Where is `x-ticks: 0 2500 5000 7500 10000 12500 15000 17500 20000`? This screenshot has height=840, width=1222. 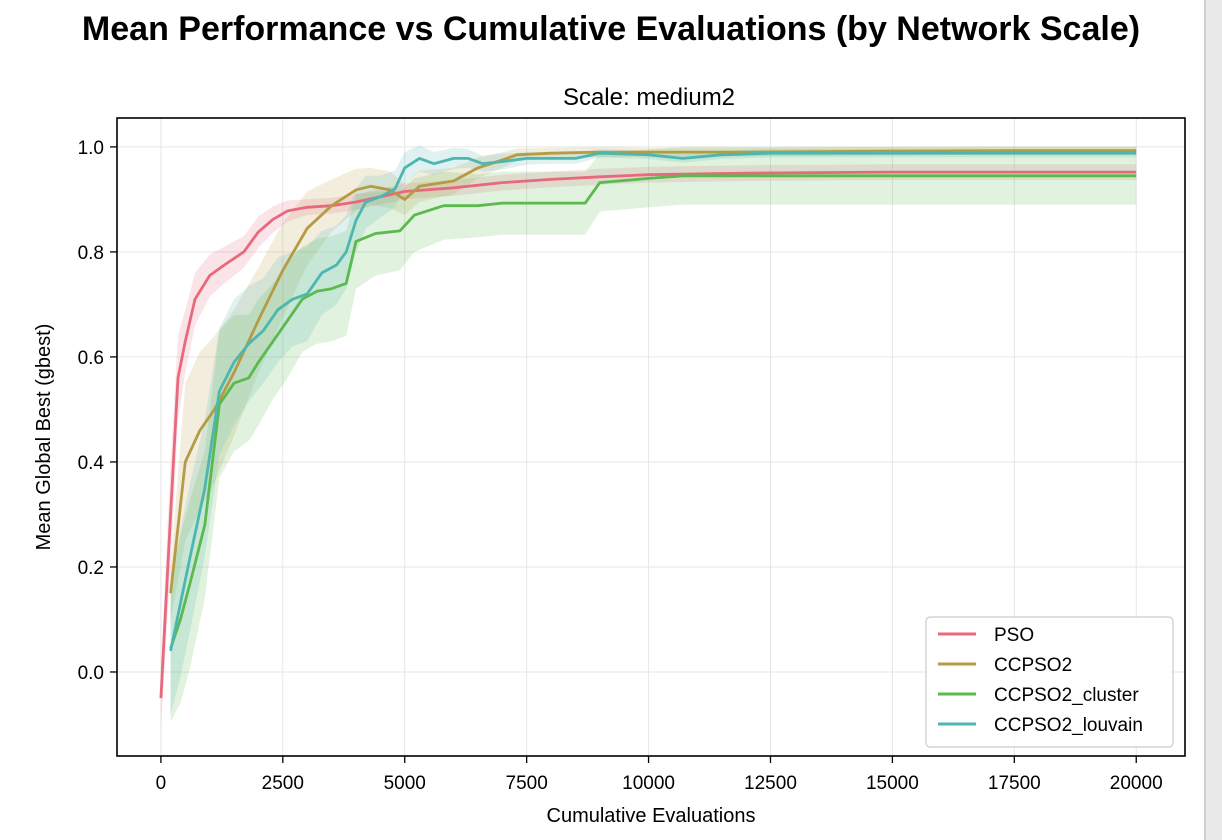
x-ticks: 0 2500 5000 7500 10000 12500 15000 17500 20000 is located at coordinates (659, 775).